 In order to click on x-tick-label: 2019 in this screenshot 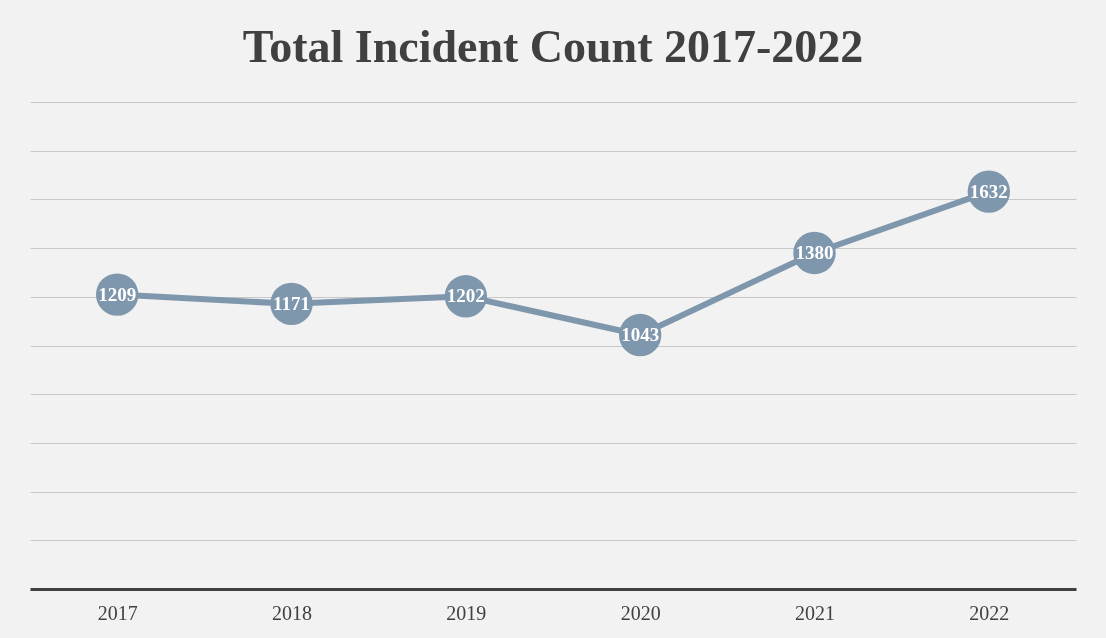, I will do `click(466, 612)`.